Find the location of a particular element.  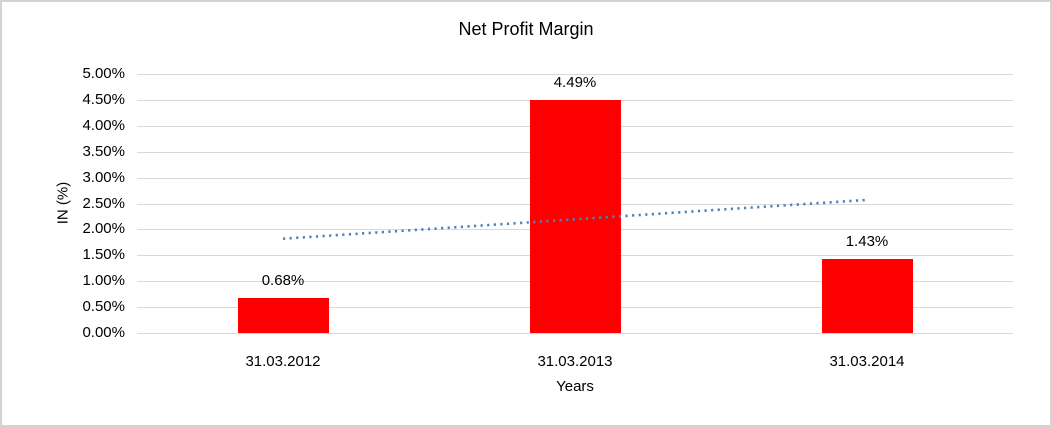

bar-31.03.2013 is located at coordinates (575, 216).